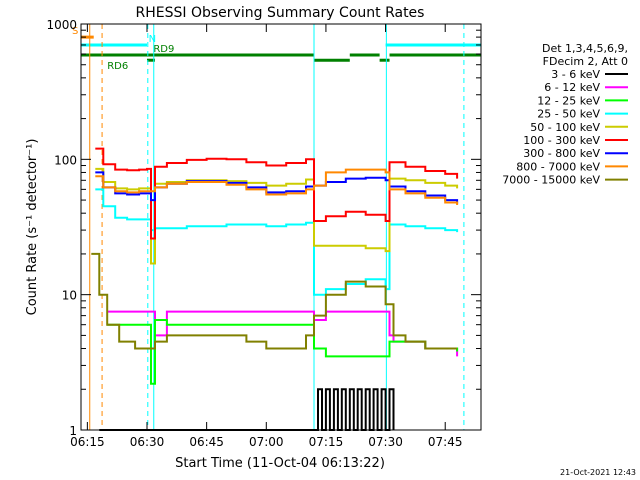  Describe the element at coordinates (575, 74) in the screenshot. I see `legend-entry-label: 3 - 6 keV` at that location.